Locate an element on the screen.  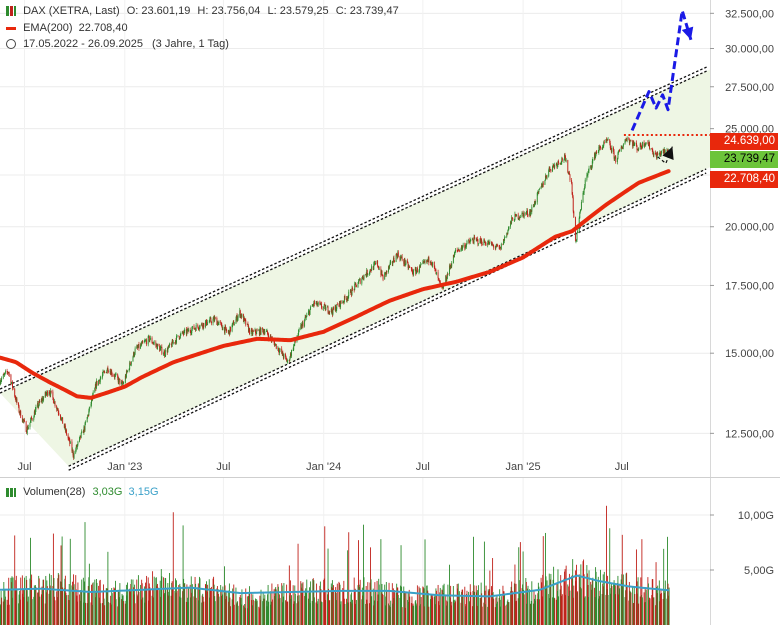
projection-black-arrowhead is located at coordinates (668, 153).